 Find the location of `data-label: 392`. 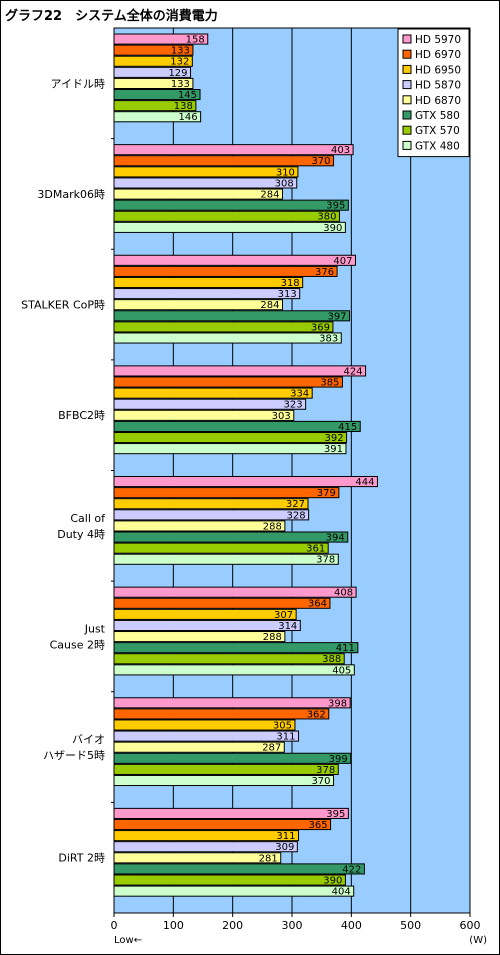

data-label: 392 is located at coordinates (333, 438).